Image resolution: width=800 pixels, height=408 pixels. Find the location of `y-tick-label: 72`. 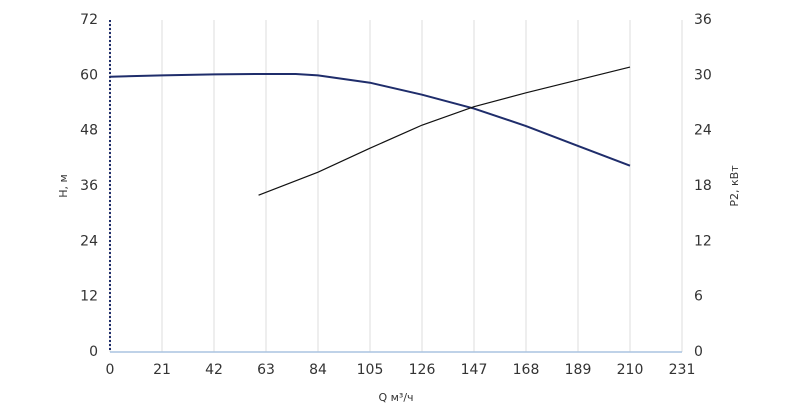

y-tick-label: 72 is located at coordinates (89, 20).